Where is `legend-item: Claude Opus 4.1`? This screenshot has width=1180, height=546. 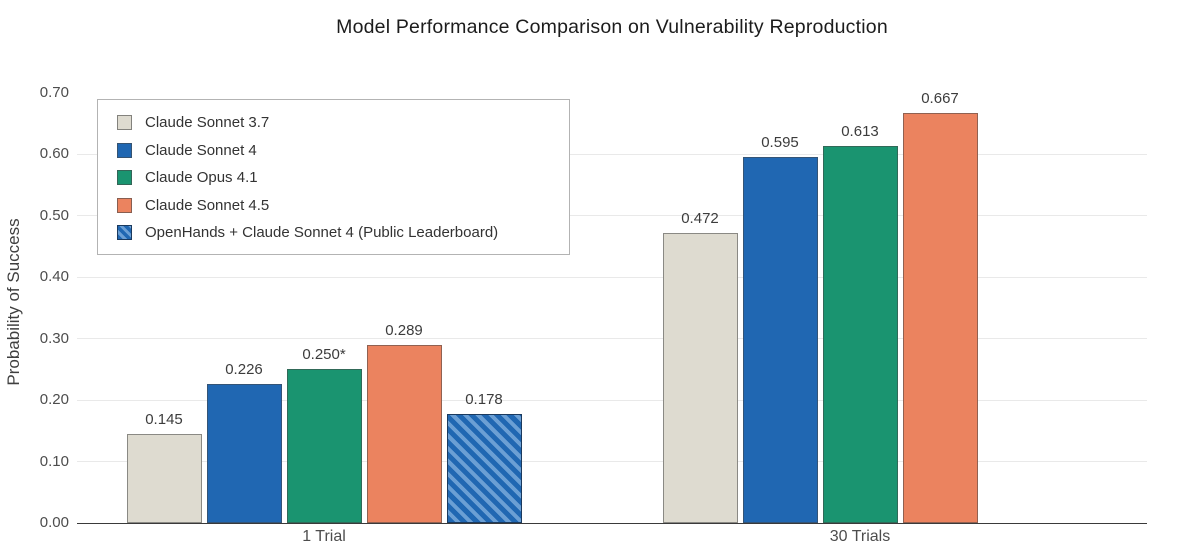
legend-item: Claude Opus 4.1 is located at coordinates (333, 178).